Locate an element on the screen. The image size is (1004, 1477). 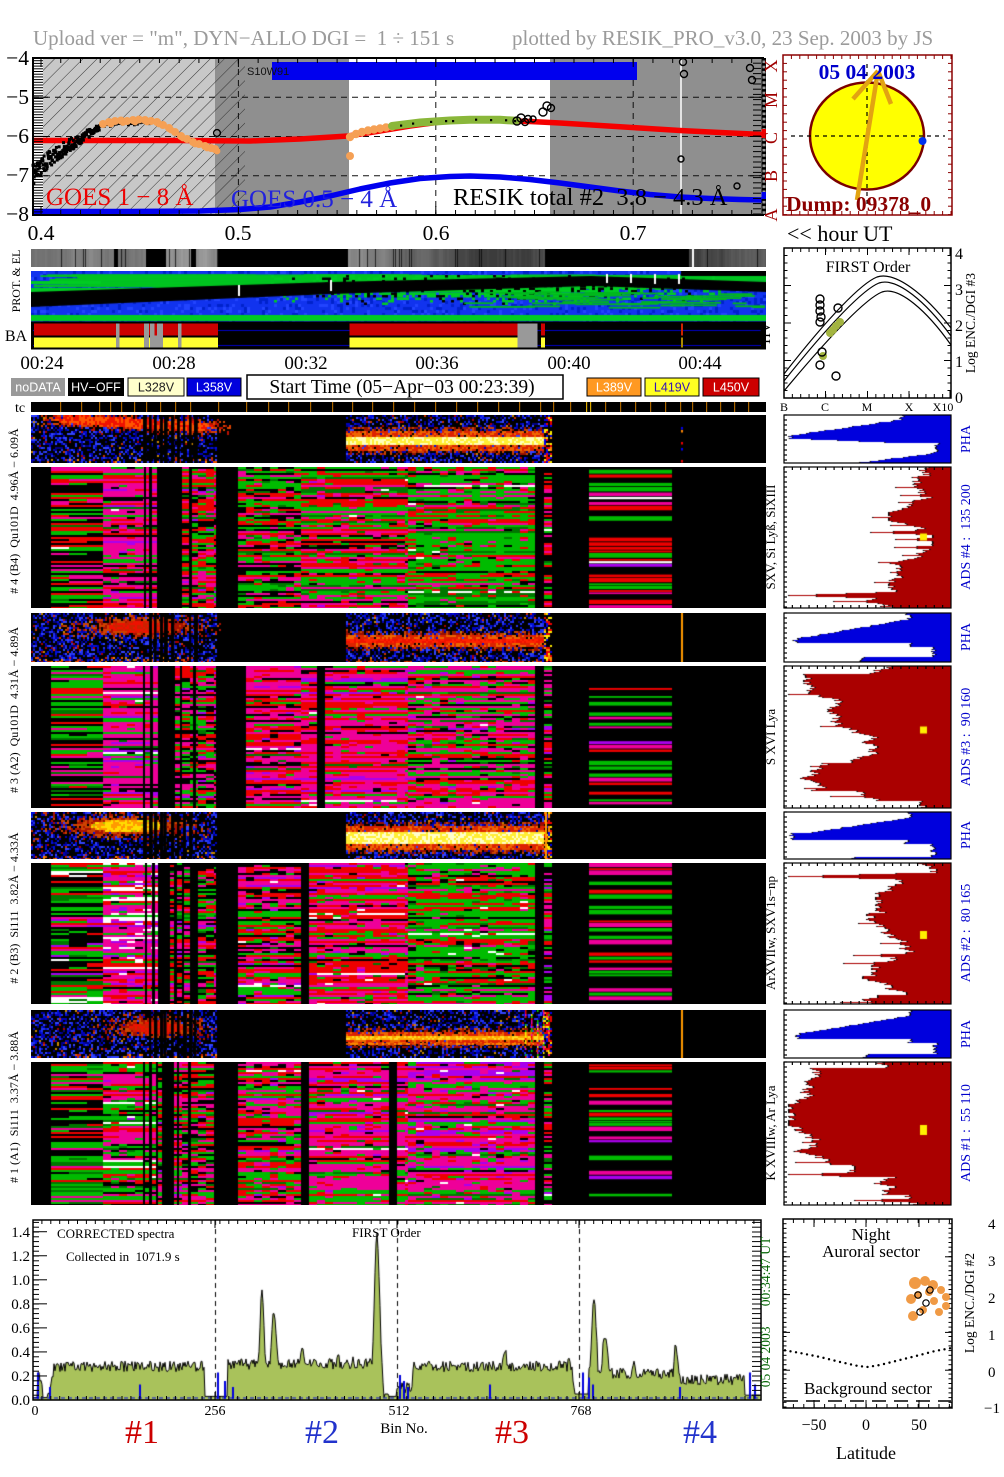
svg-text: ADS #4 : 135 200 is located at coordinates (966, 536).